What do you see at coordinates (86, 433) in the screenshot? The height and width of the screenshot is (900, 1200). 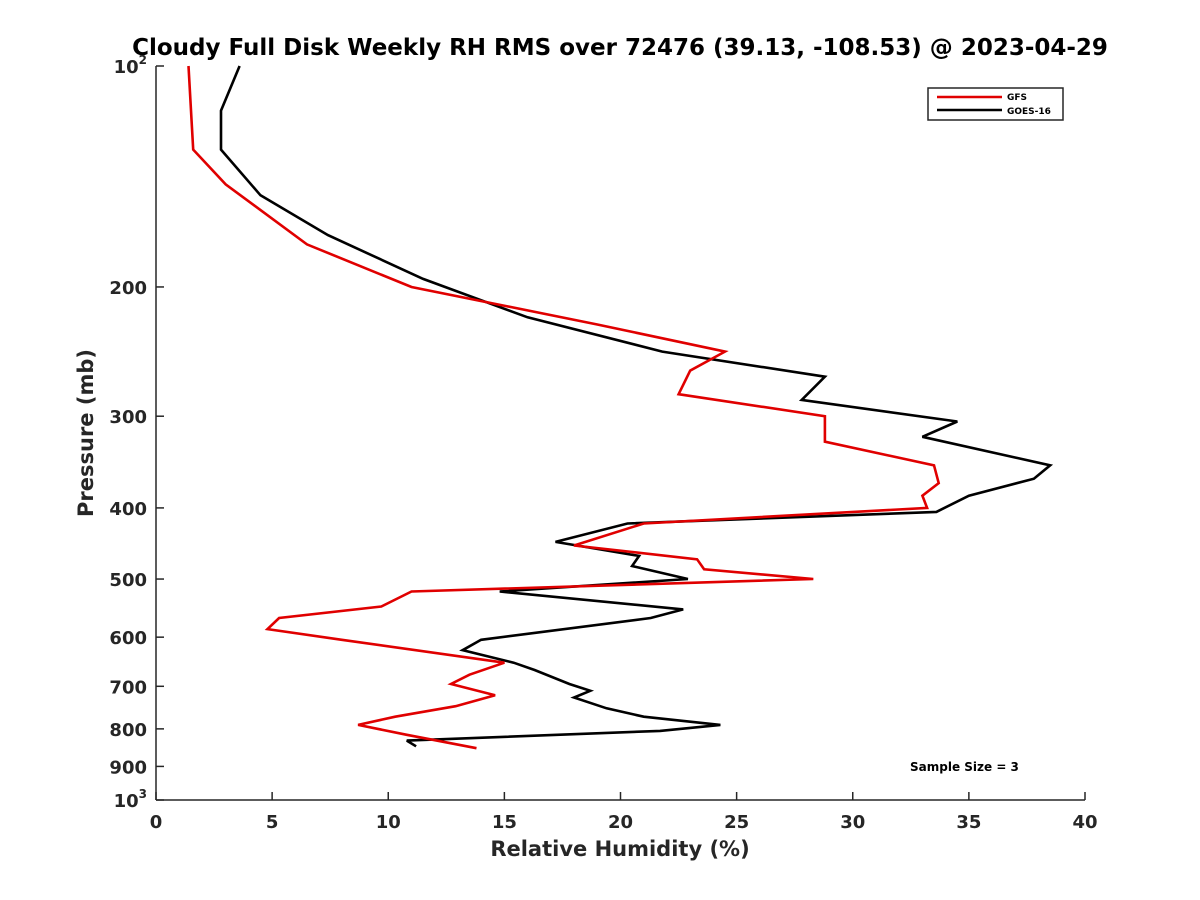 I see `y-axis-label: Pressure (mb)` at bounding box center [86, 433].